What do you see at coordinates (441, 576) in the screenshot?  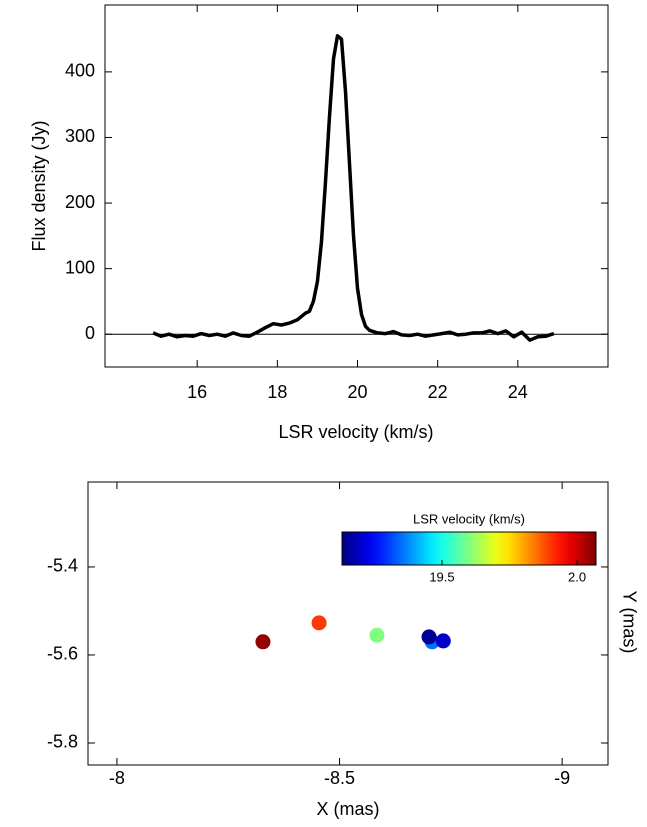 I see `colorbar-tick-label: 19.5` at bounding box center [441, 576].